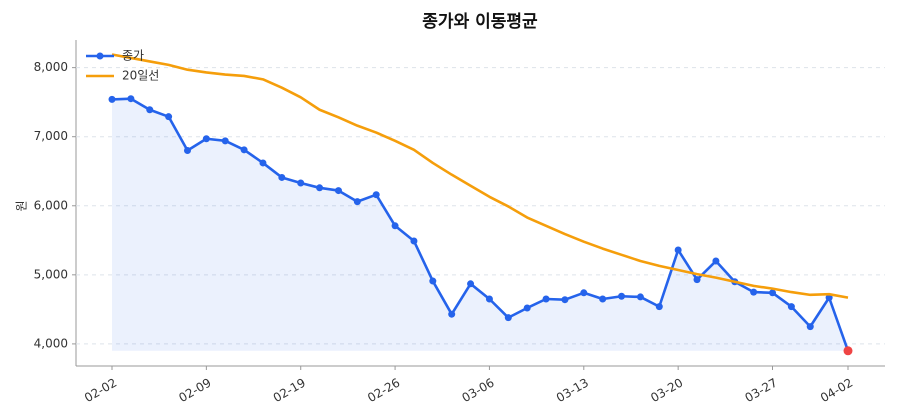  I want to click on x-tick-label: 03-20, so click(666, 391).